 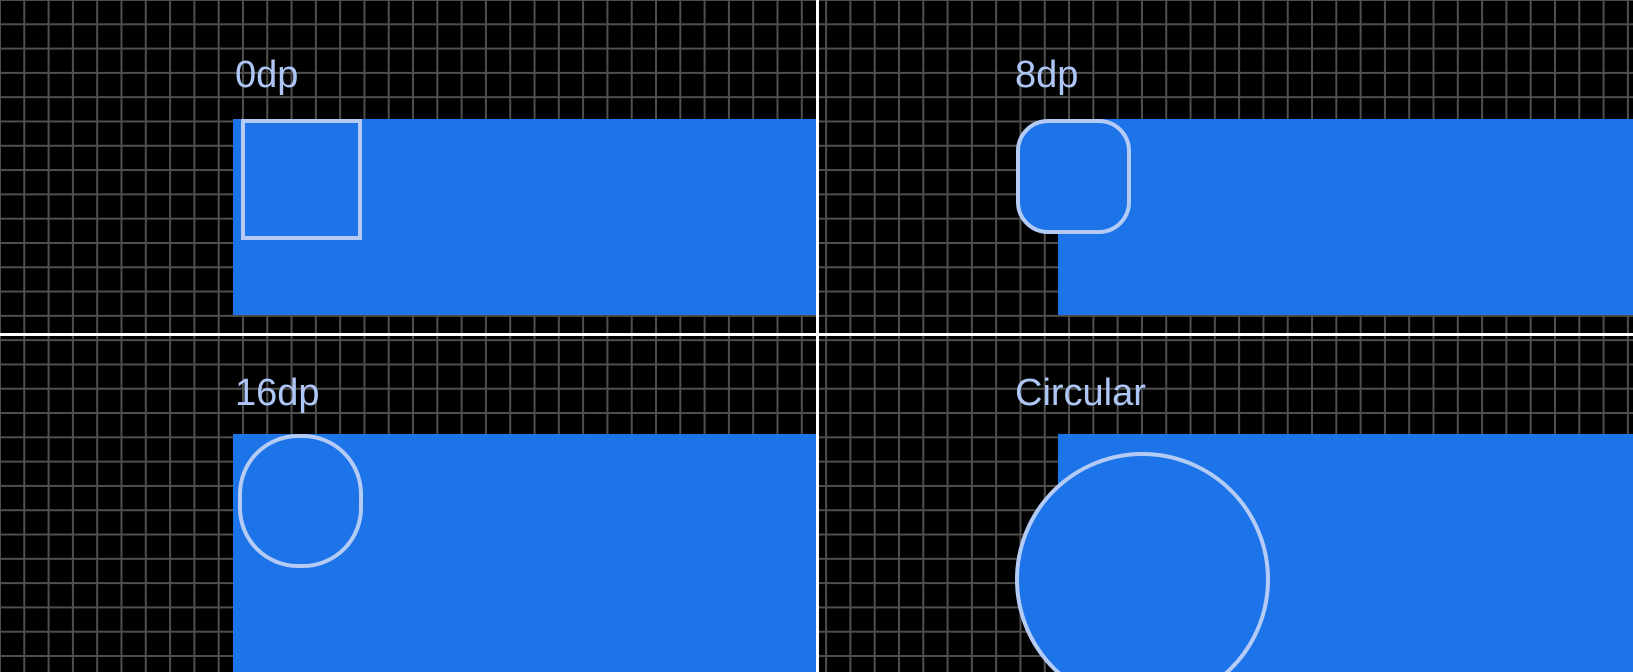 I want to click on label-corner-8dp: 8dp, so click(x=1047, y=75).